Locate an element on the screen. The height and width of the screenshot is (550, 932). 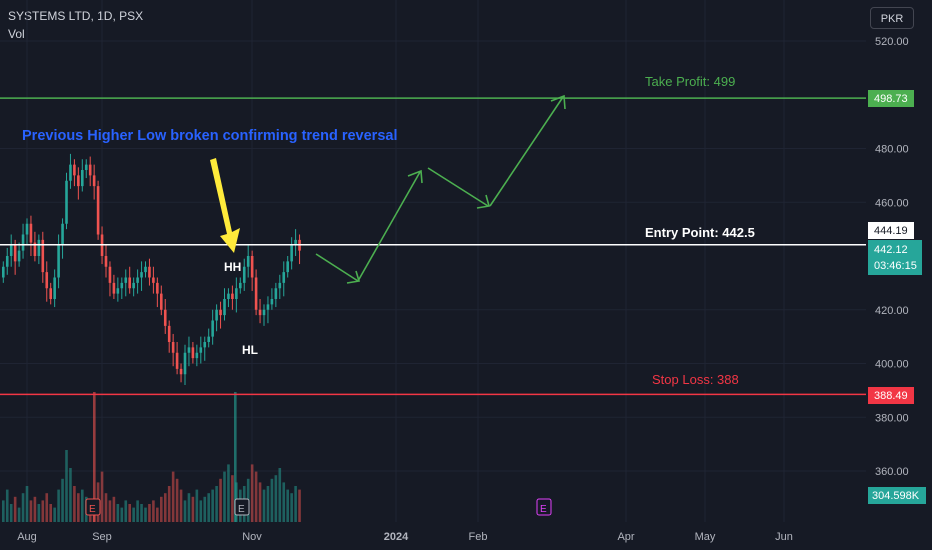
x-tick-label: Sep is located at coordinates (102, 537).